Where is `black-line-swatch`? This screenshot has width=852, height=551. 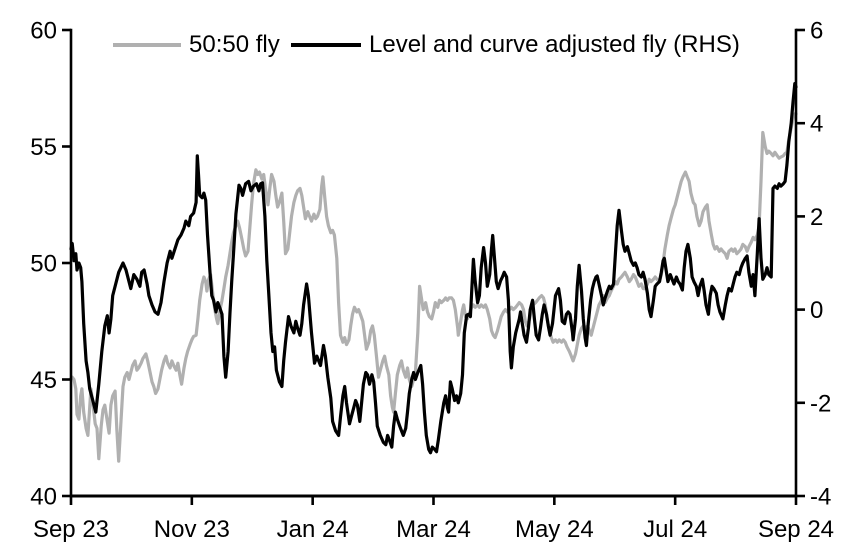
black-line-swatch is located at coordinates (326, 45).